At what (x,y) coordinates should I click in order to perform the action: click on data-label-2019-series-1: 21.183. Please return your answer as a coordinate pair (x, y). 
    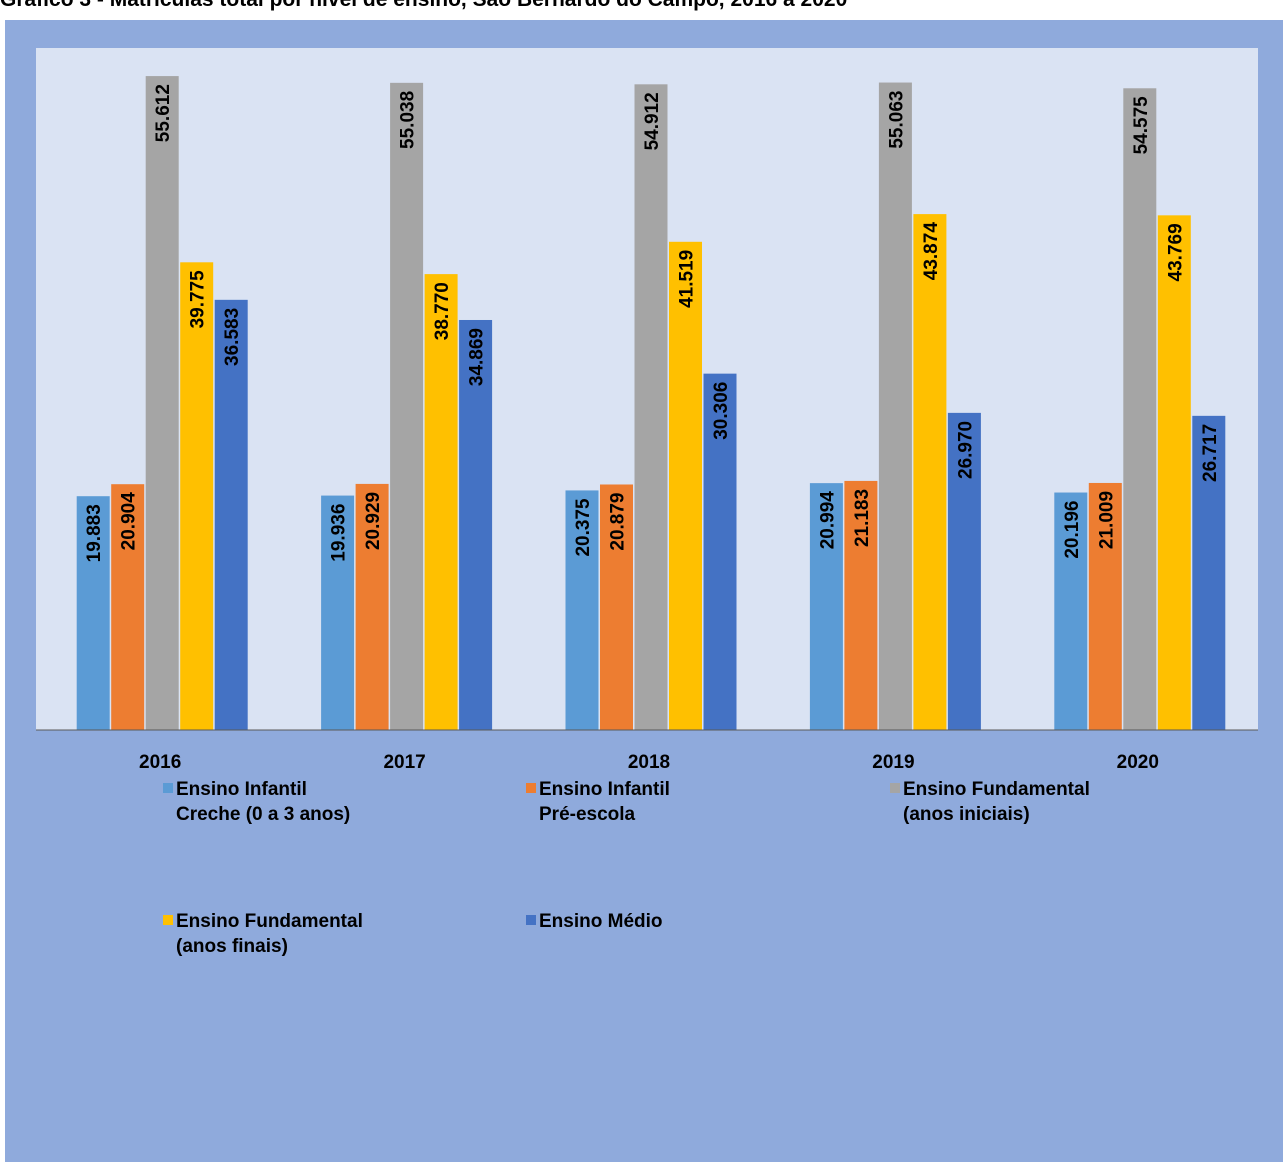
    Looking at the image, I should click on (862, 518).